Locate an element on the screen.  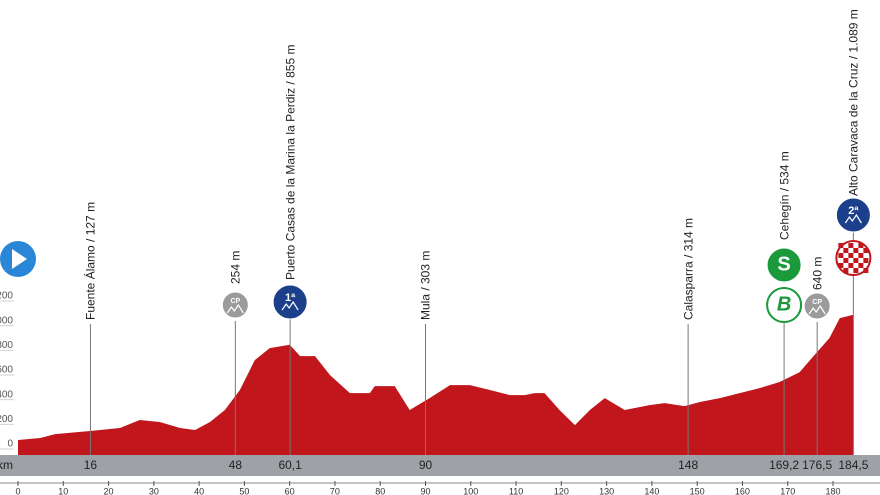
finish-icon is located at coordinates (853, 258).